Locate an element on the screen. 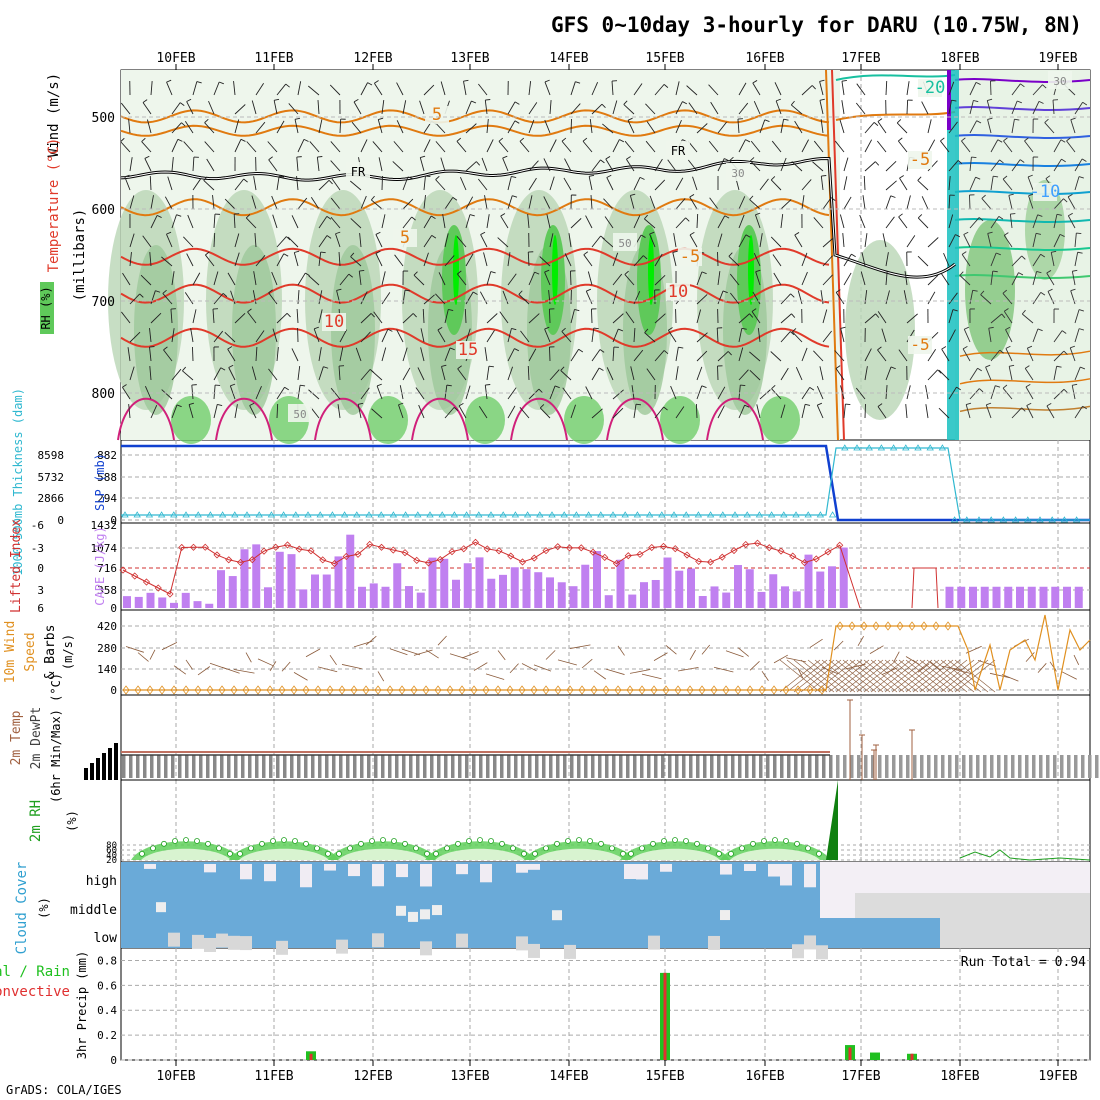  slp-tick-right: 0 is located at coordinates (113, 520).